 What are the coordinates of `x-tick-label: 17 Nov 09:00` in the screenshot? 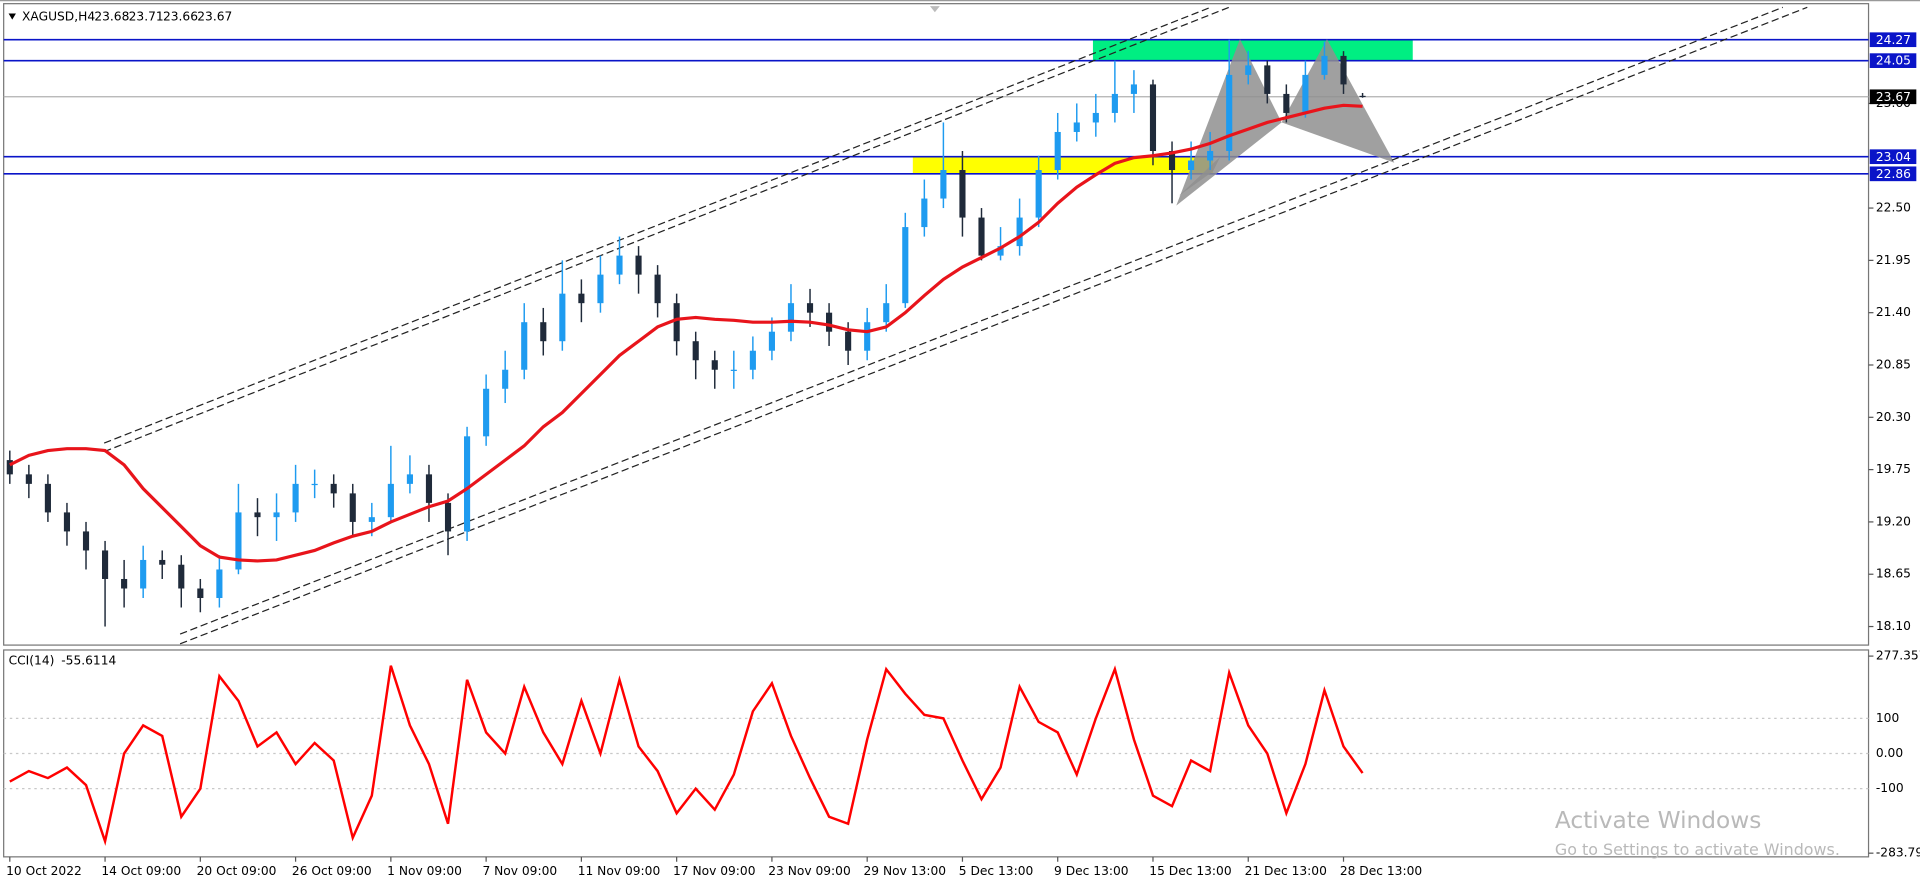 It's located at (714, 871).